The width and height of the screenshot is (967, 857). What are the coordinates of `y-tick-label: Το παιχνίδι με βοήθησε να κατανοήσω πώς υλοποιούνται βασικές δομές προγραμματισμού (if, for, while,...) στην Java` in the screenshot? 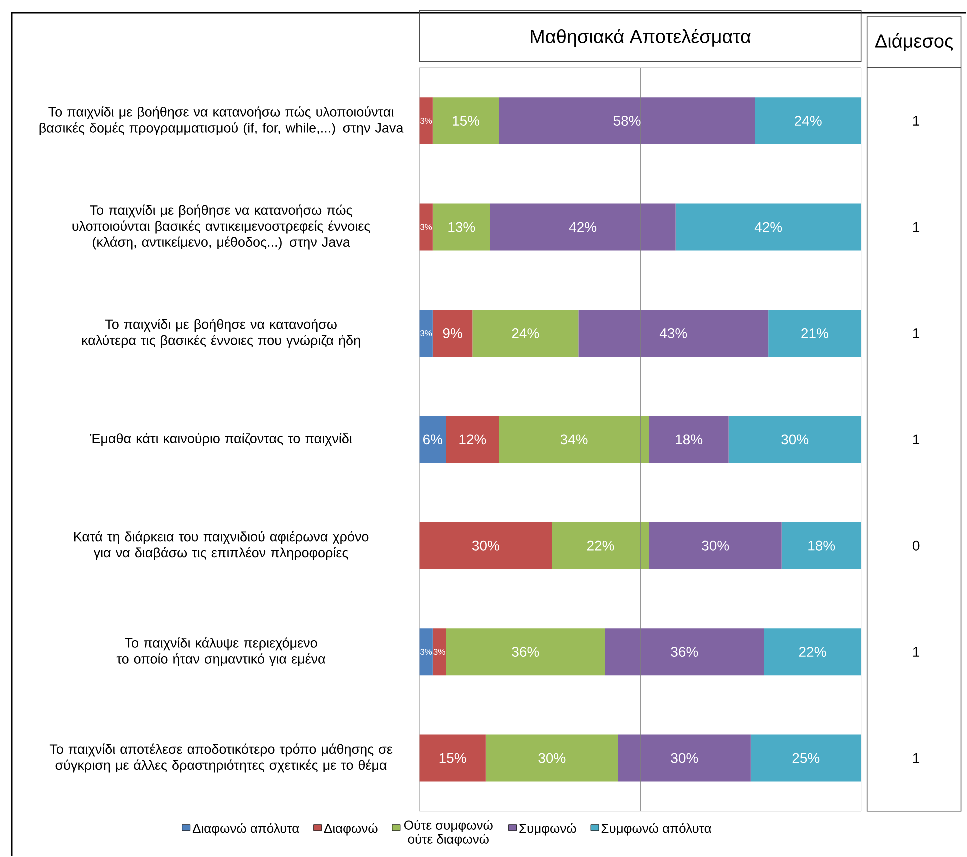 It's located at (222, 121).